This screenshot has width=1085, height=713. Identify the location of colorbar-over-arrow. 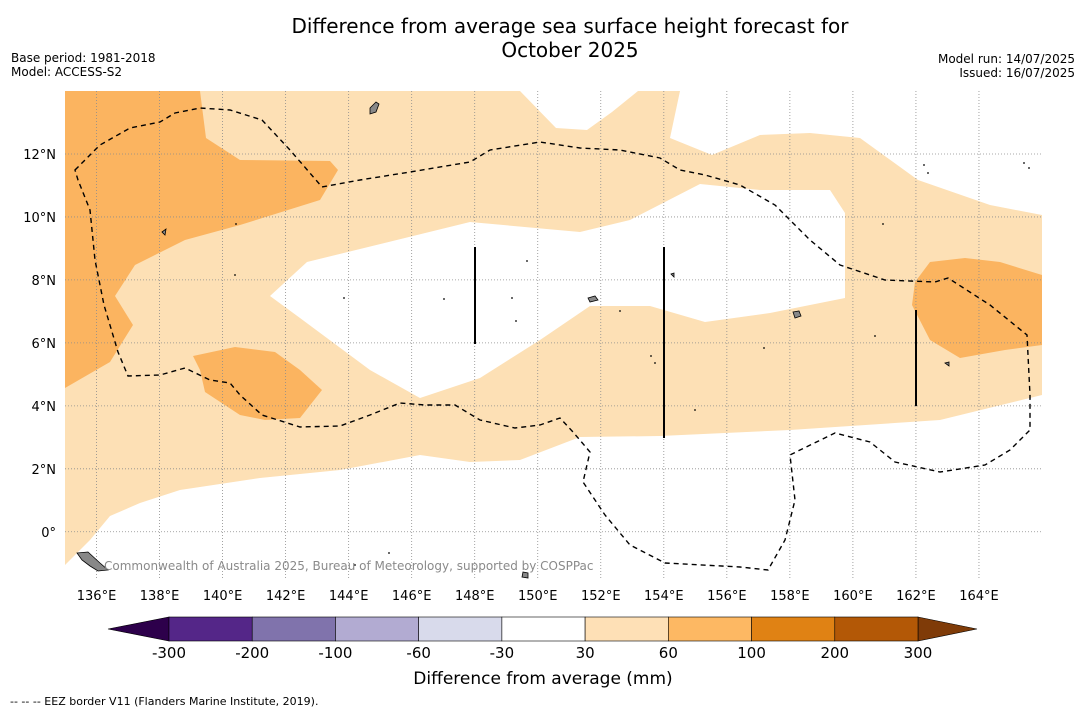
(947, 629).